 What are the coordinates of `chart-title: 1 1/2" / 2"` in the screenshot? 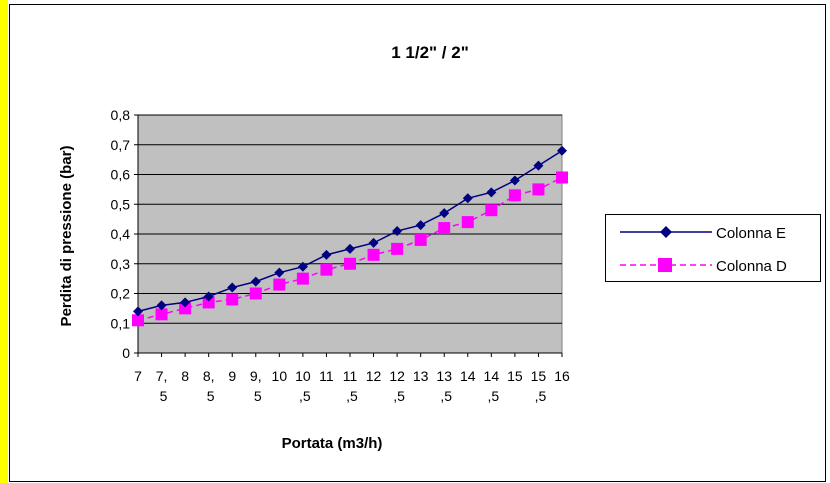 It's located at (430, 52).